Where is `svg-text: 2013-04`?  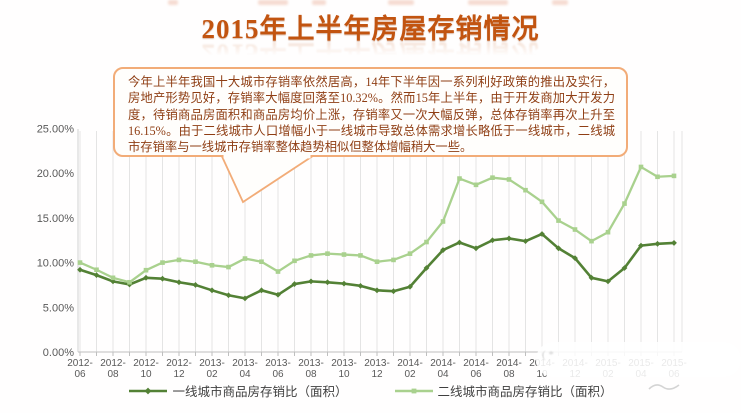
svg-text: 2013-04 is located at coordinates (245, 369).